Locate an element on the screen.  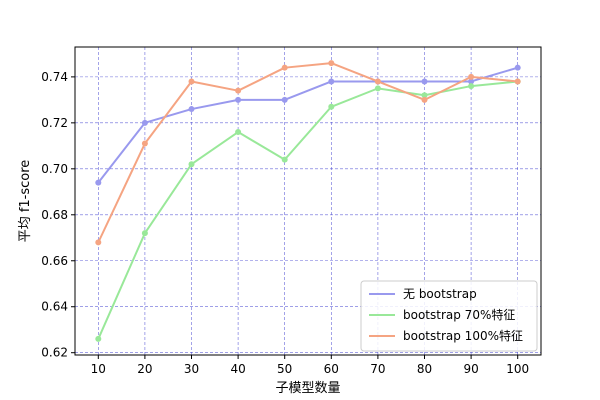
x-tick-label: 100 is located at coordinates (517, 369).